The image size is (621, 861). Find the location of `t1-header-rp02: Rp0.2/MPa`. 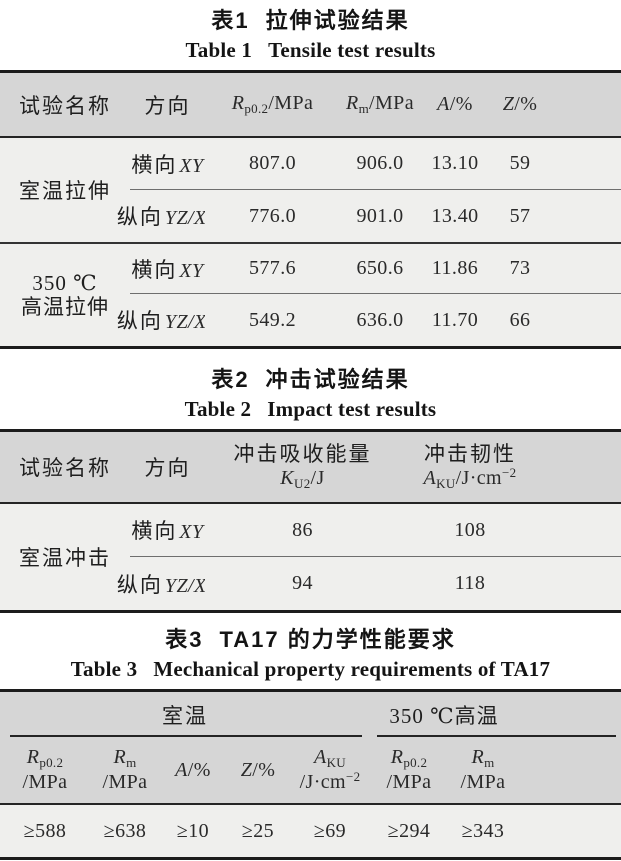

t1-header-rp02: Rp0.2/MPa is located at coordinates (272, 105).